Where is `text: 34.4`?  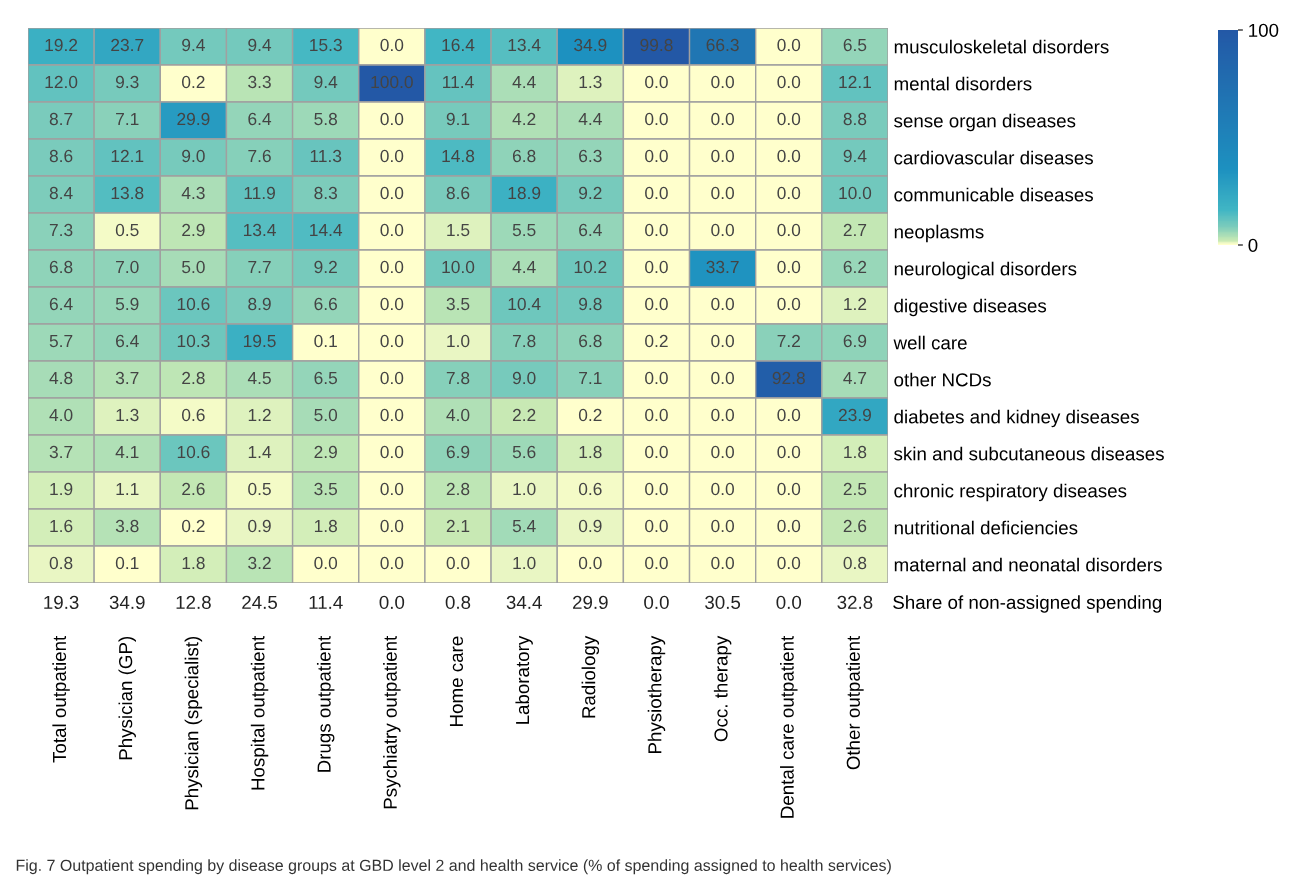 text: 34.4 is located at coordinates (524, 602).